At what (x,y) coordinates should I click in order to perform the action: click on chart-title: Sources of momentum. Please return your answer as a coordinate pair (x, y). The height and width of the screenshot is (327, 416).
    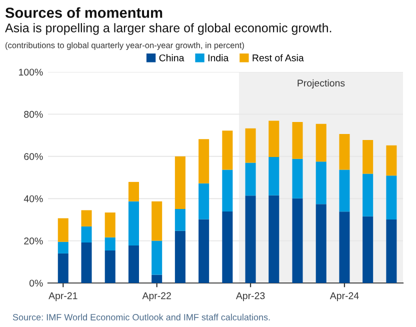
    Looking at the image, I should click on (83, 12).